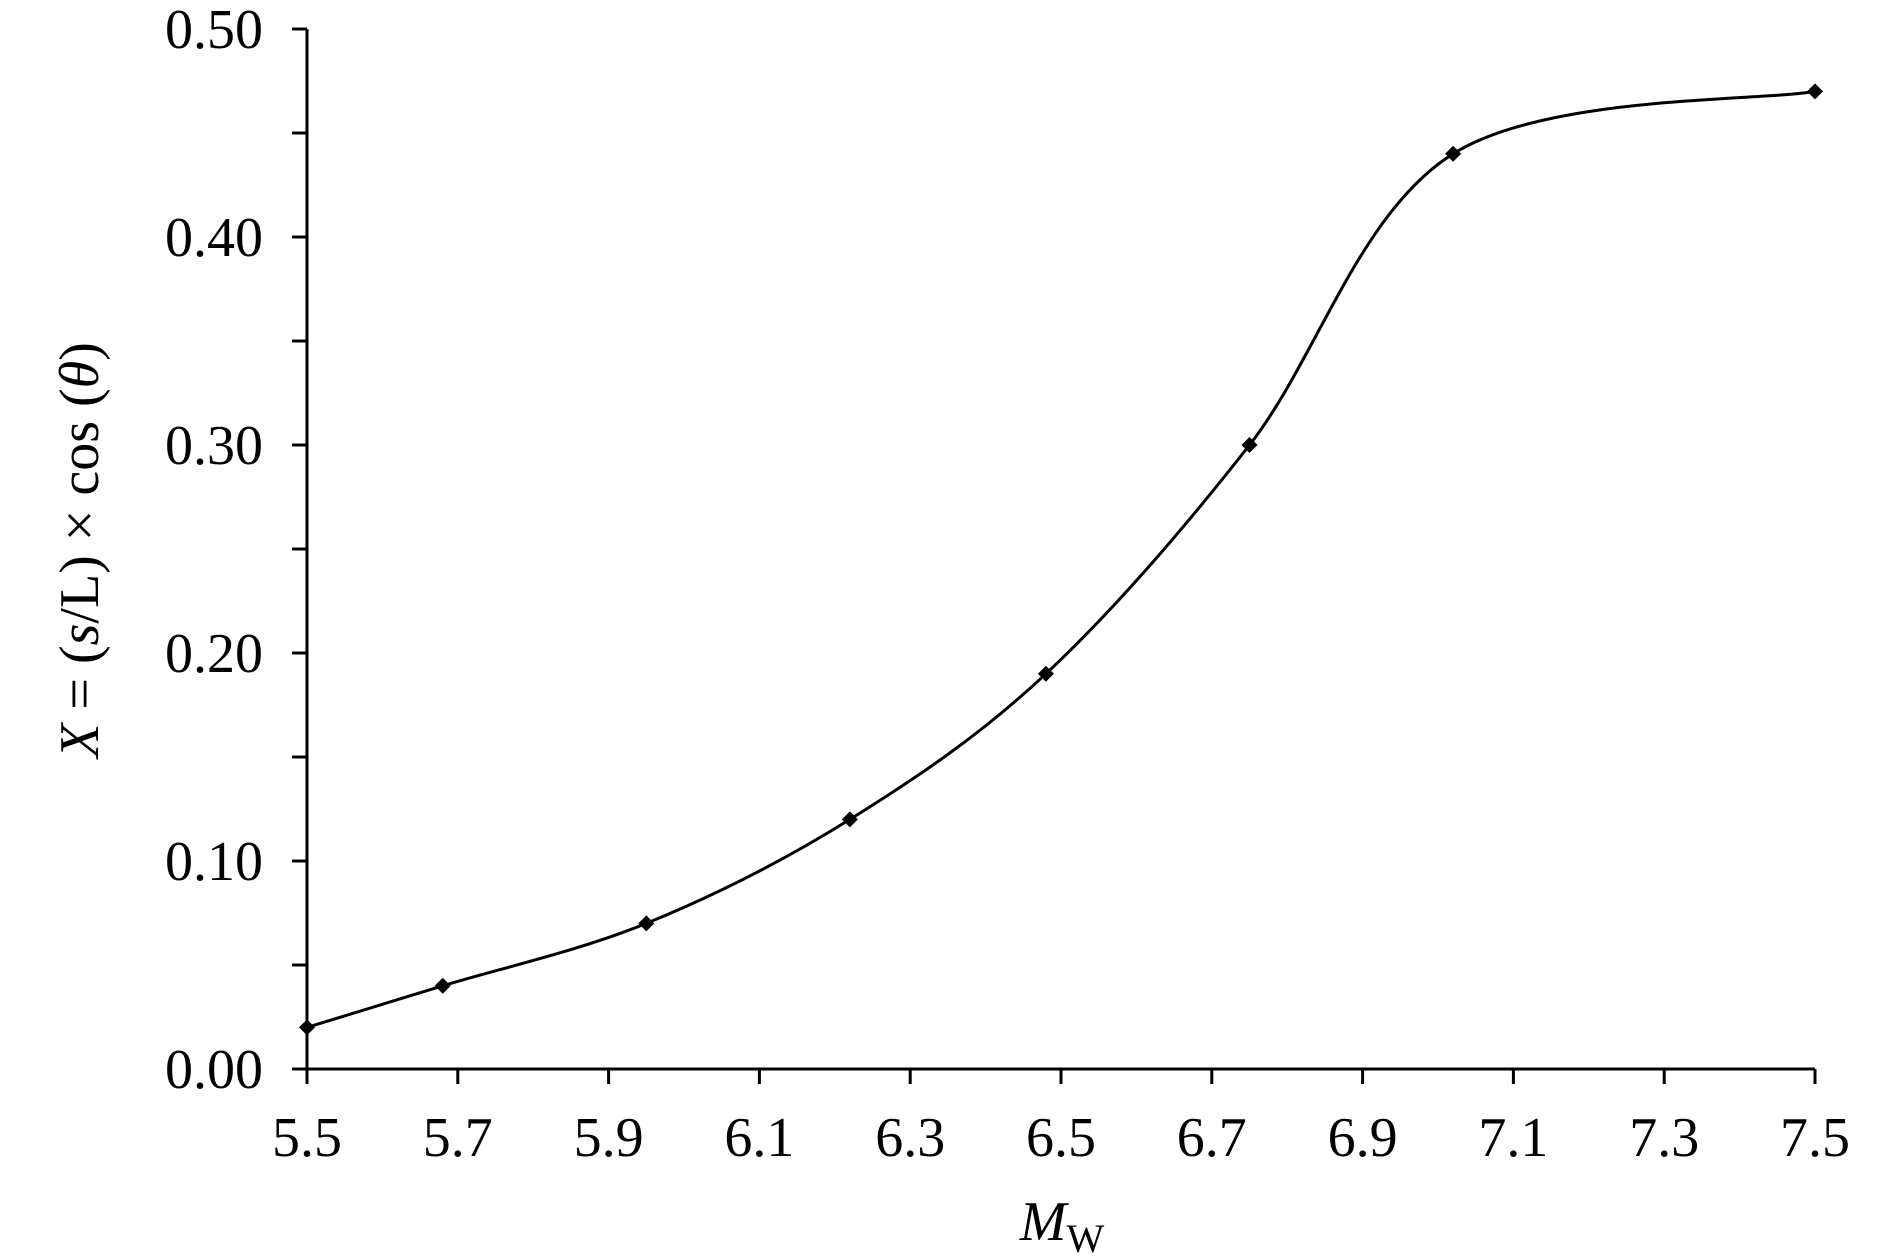 The width and height of the screenshot is (1890, 1259). I want to click on x-tick-label: 7.3, so click(1664, 1138).